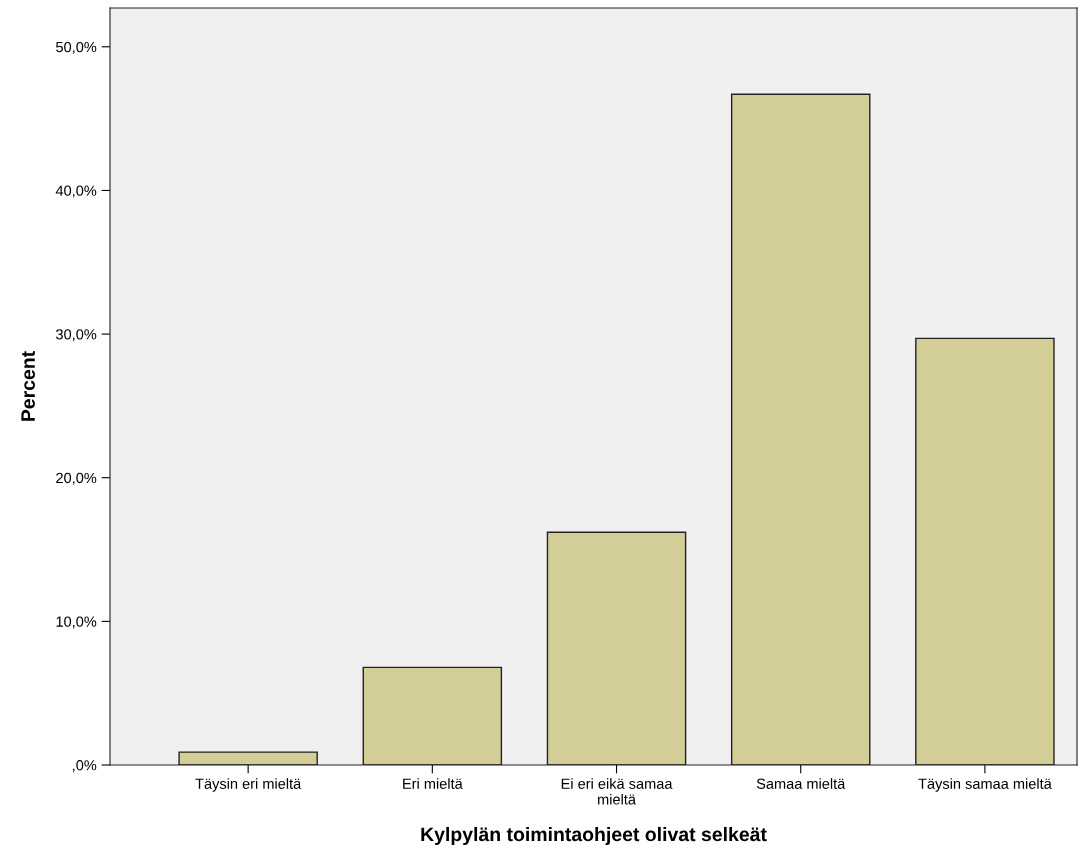  Describe the element at coordinates (76, 622) in the screenshot. I see `y-tick-label: 10,0%` at that location.